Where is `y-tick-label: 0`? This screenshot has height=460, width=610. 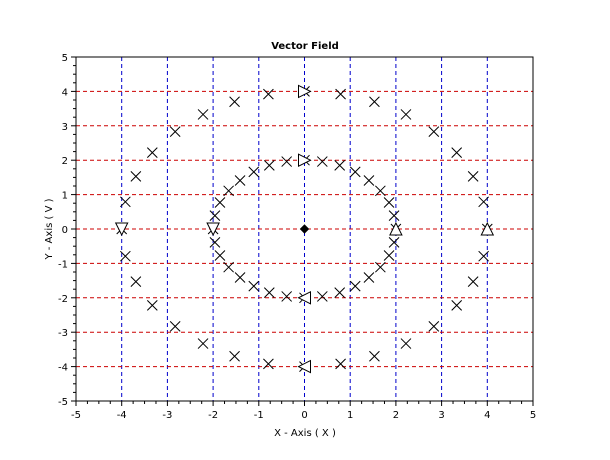
y-tick-label: 0 is located at coordinates (65, 230).